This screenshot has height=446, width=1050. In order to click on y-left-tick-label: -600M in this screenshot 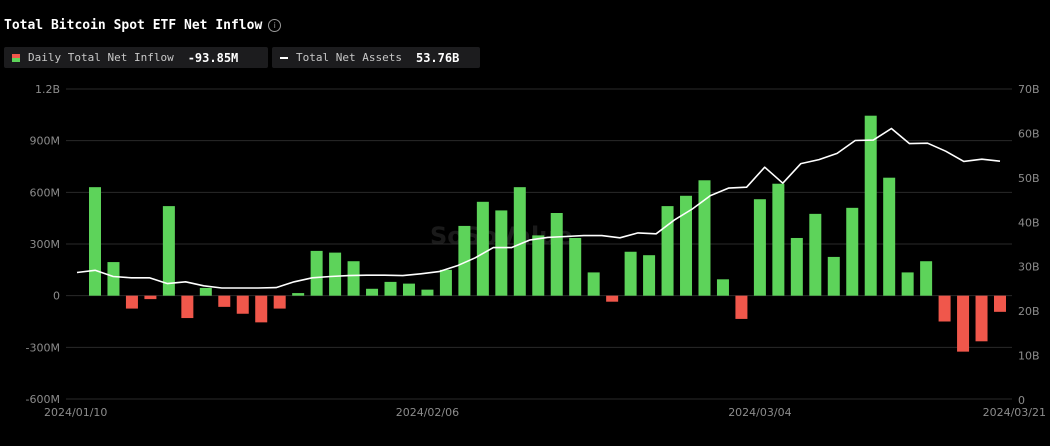, I will do `click(43, 399)`.